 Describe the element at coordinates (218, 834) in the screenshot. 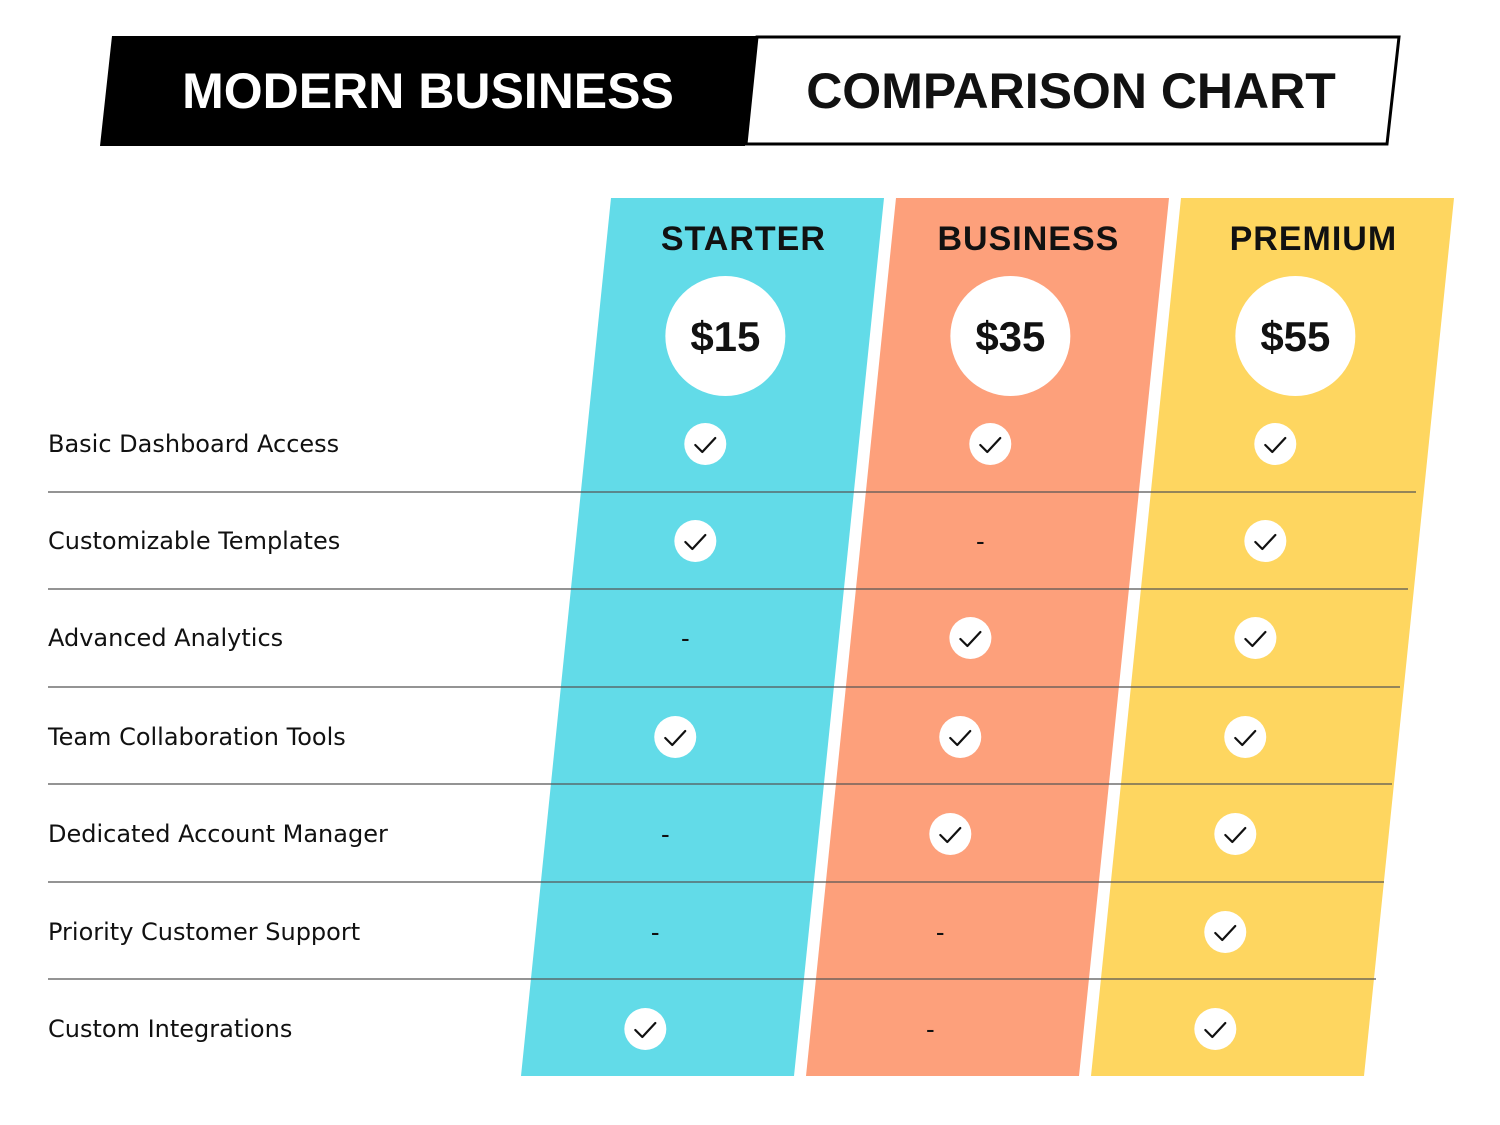

I see `feature-label: Dedicated Account Manager` at that location.